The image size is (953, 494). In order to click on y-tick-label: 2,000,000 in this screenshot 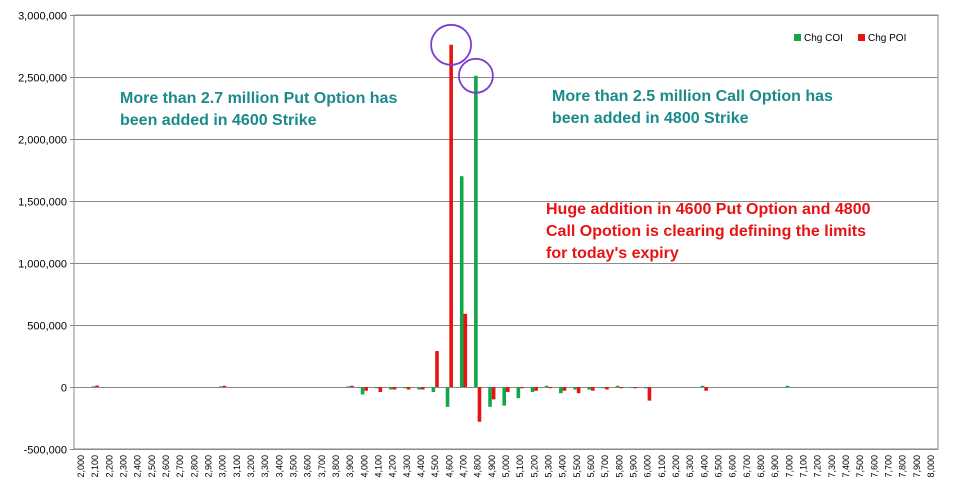, I will do `click(42, 141)`.